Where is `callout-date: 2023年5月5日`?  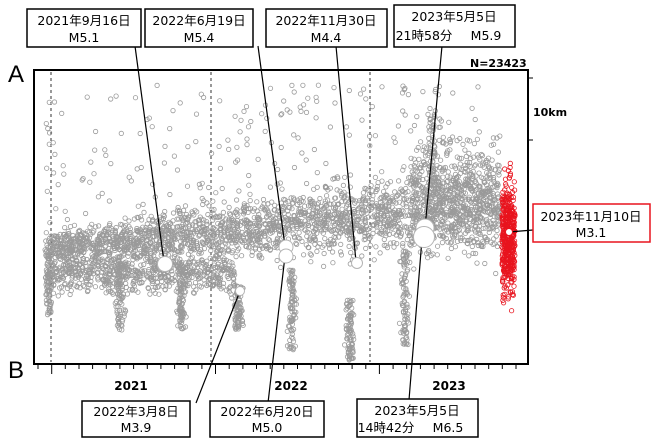 callout-date: 2023年5月5日 is located at coordinates (416, 410).